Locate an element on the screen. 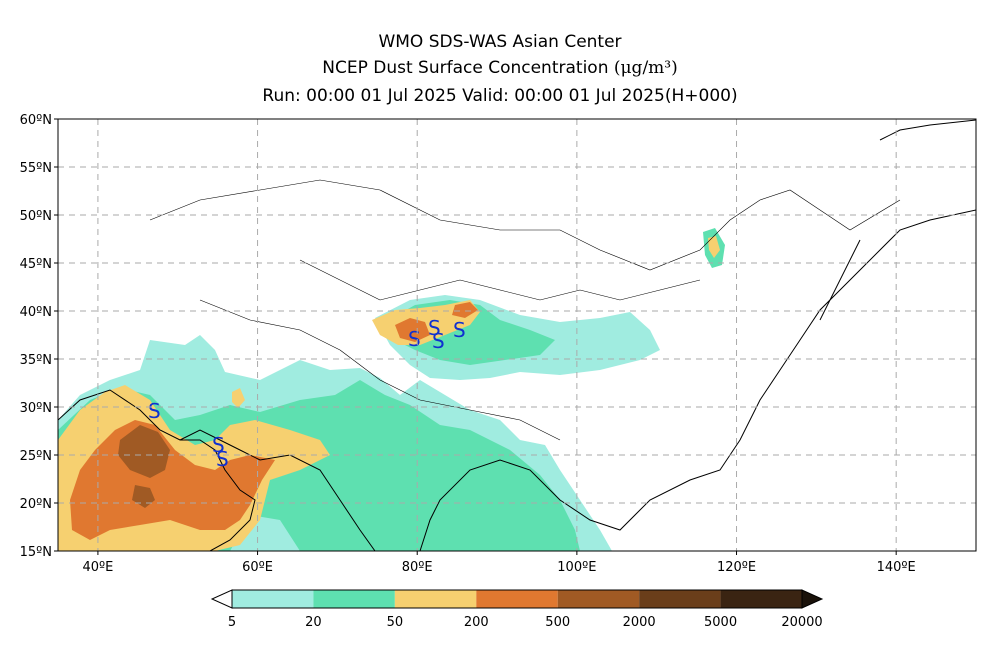 This screenshot has height=666, width=1000. lat-tick-label: 30ºN is located at coordinates (36, 408).